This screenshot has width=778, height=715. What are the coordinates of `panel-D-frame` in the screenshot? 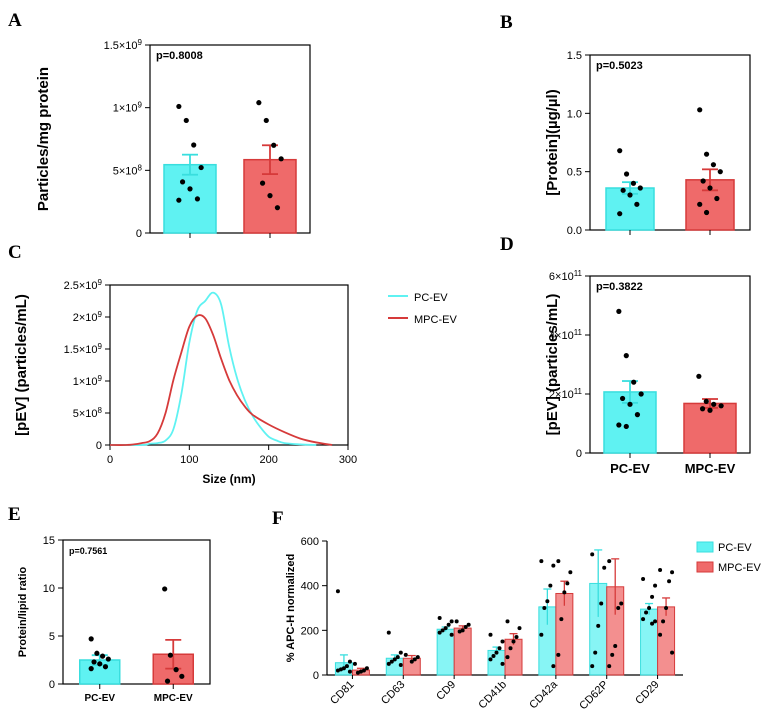 It's located at (670, 364).